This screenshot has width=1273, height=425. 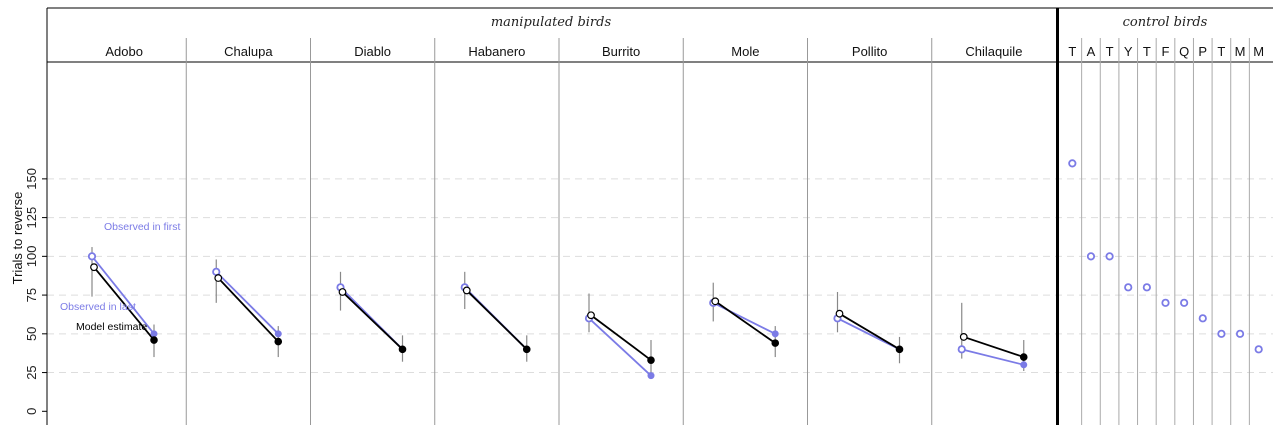 I want to click on y-axis: 0 25 50 75 100 125 150, so click(x=35, y=291).